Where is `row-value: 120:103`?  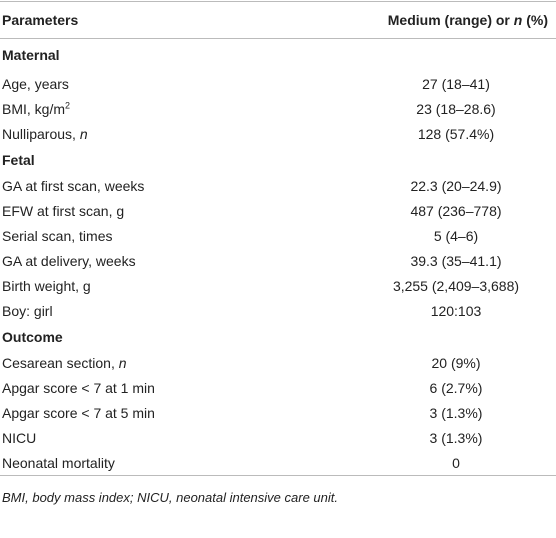
row-value: 120:103 is located at coordinates (456, 310).